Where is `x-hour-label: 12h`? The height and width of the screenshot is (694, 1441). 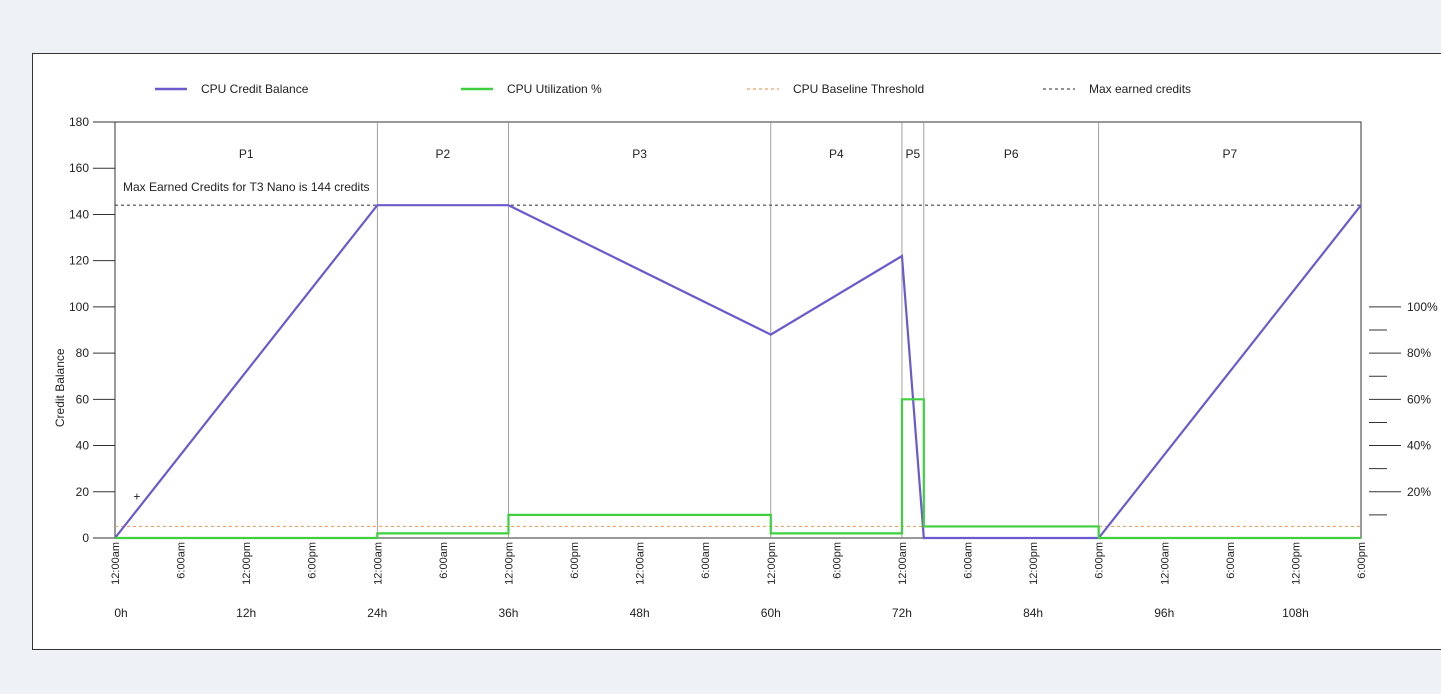 x-hour-label: 12h is located at coordinates (246, 613).